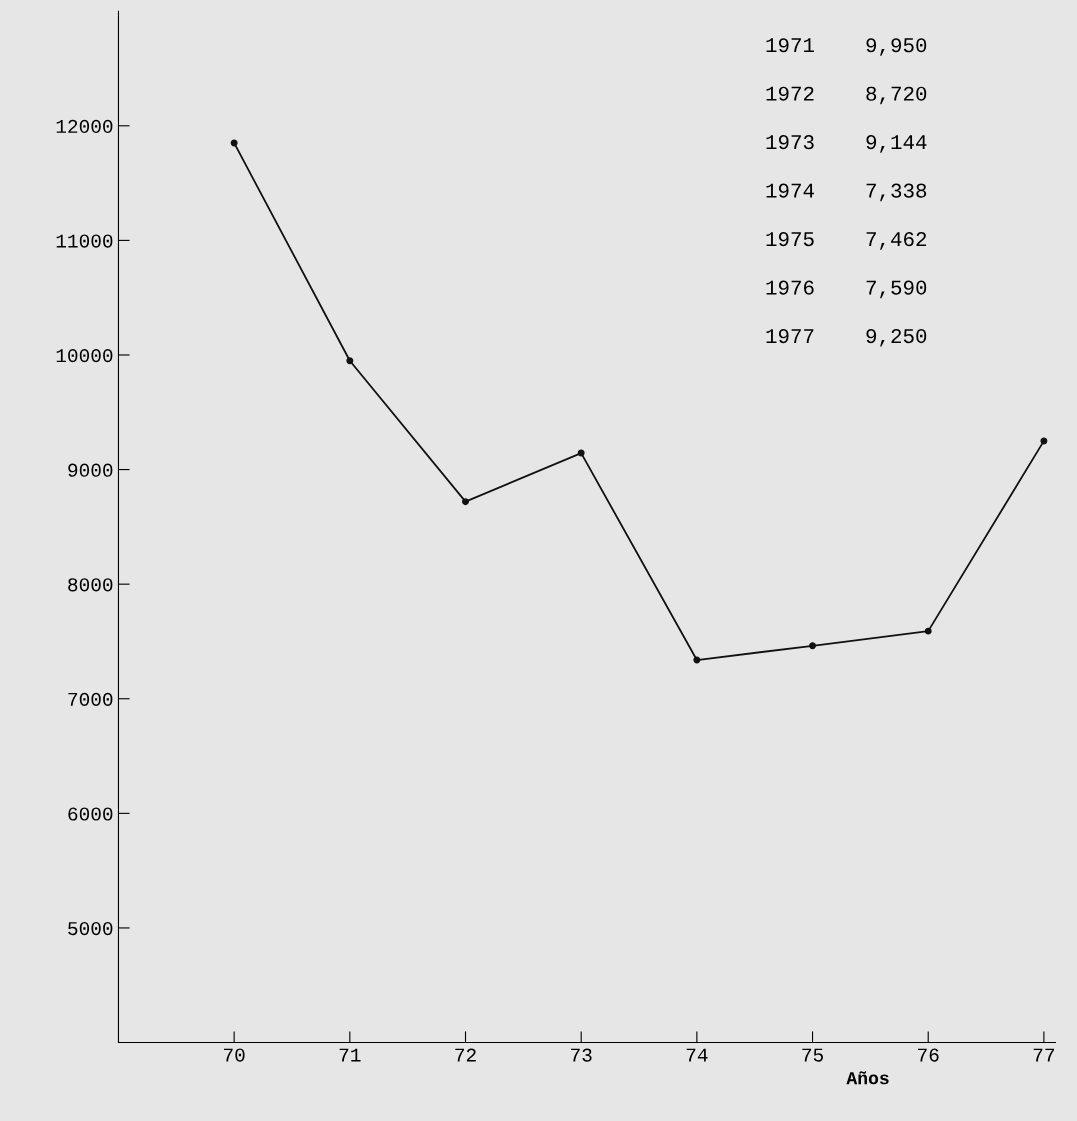  Describe the element at coordinates (846, 337) in the screenshot. I see `annotation: 1977 9,250` at that location.